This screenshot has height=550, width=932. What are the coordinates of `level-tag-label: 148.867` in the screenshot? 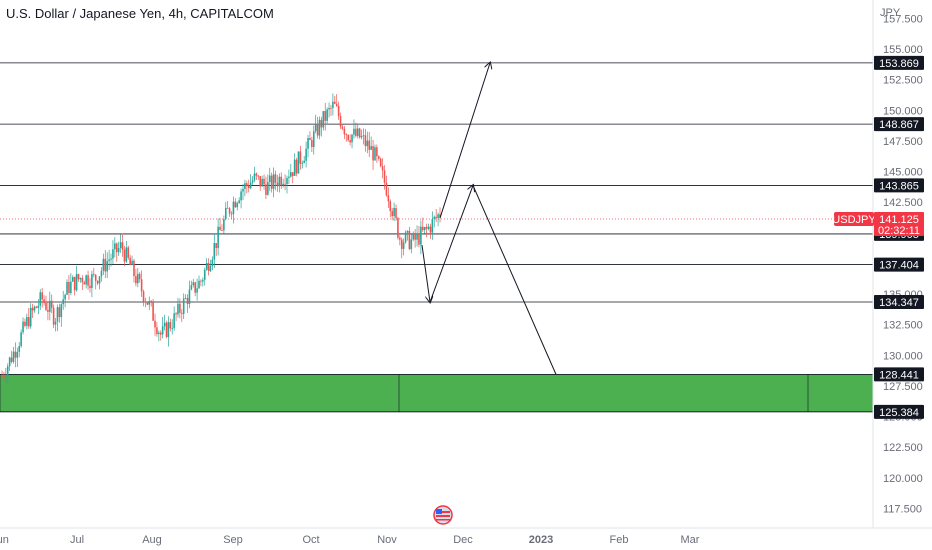 It's located at (899, 125).